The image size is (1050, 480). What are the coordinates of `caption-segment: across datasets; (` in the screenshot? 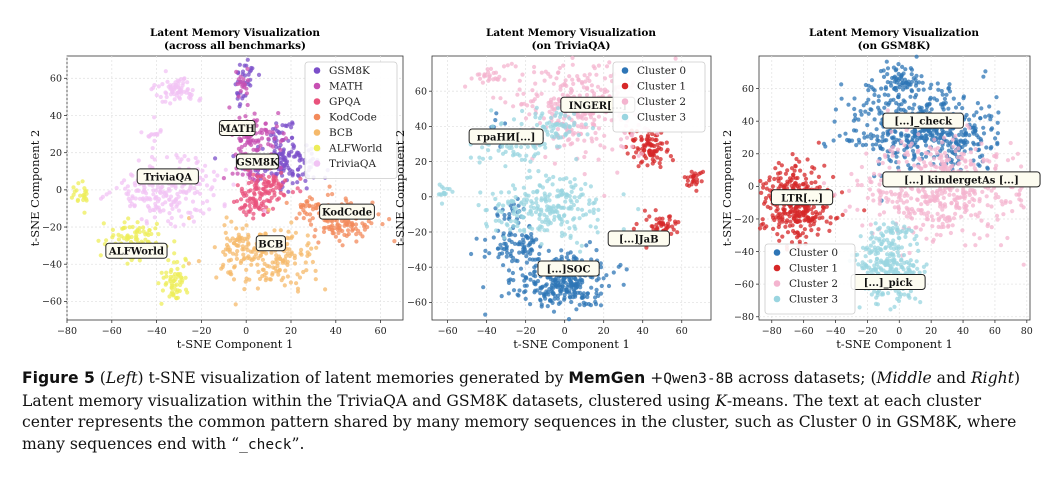 It's located at (805, 378).